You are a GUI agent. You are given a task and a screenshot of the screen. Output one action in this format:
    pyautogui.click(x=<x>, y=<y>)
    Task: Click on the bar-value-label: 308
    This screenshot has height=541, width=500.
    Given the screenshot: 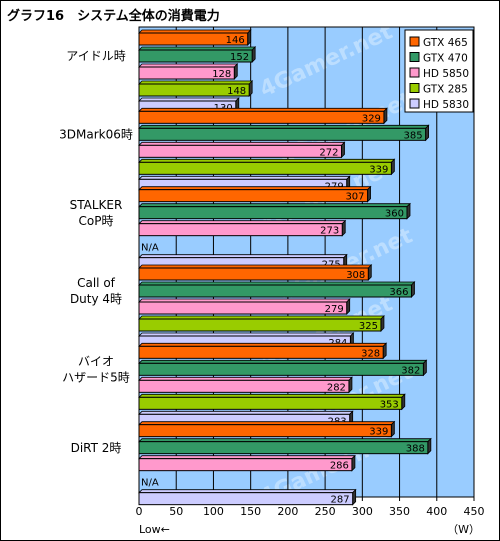 What is the action you would take?
    pyautogui.click(x=355, y=275)
    